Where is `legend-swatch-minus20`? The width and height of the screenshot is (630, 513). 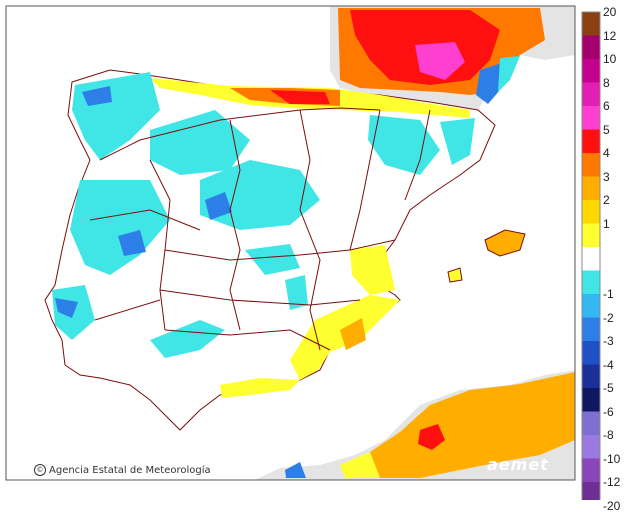
legend-swatch-minus20 is located at coordinates (591, 491).